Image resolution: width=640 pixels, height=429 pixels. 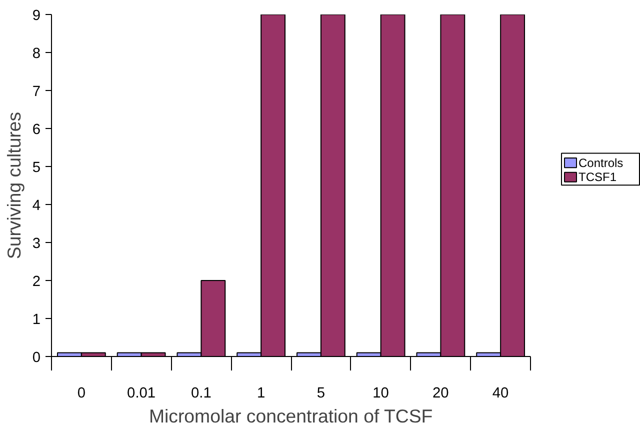 What do you see at coordinates (597, 177) in the screenshot?
I see `legend-label: TCSF1` at bounding box center [597, 177].